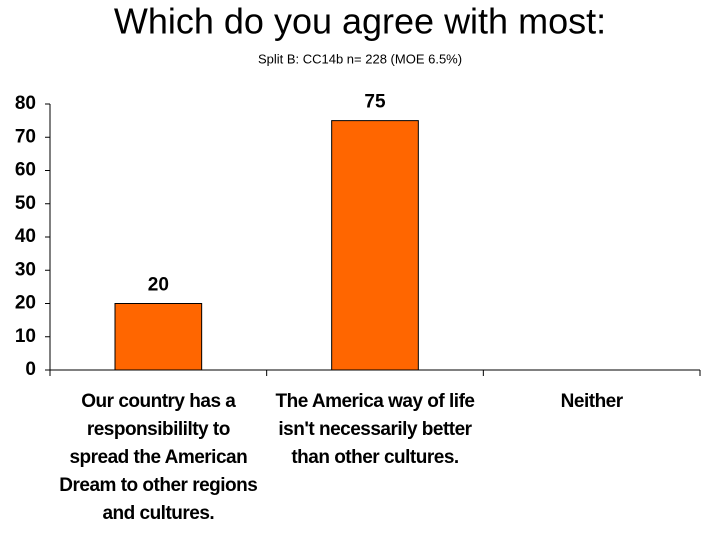 The image size is (720, 540). What do you see at coordinates (25, 303) in the screenshot?
I see `y-tick-label: 20` at bounding box center [25, 303].